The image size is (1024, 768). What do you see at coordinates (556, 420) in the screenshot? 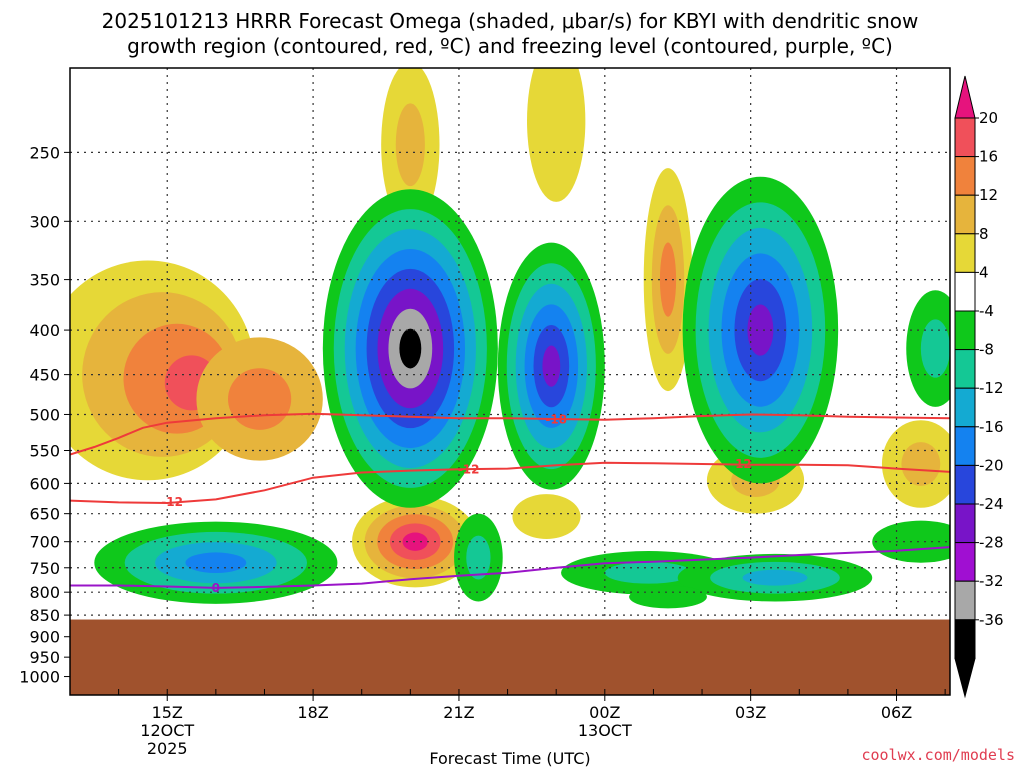
I see `contour-label-dgz_upper: -18` at bounding box center [556, 420].